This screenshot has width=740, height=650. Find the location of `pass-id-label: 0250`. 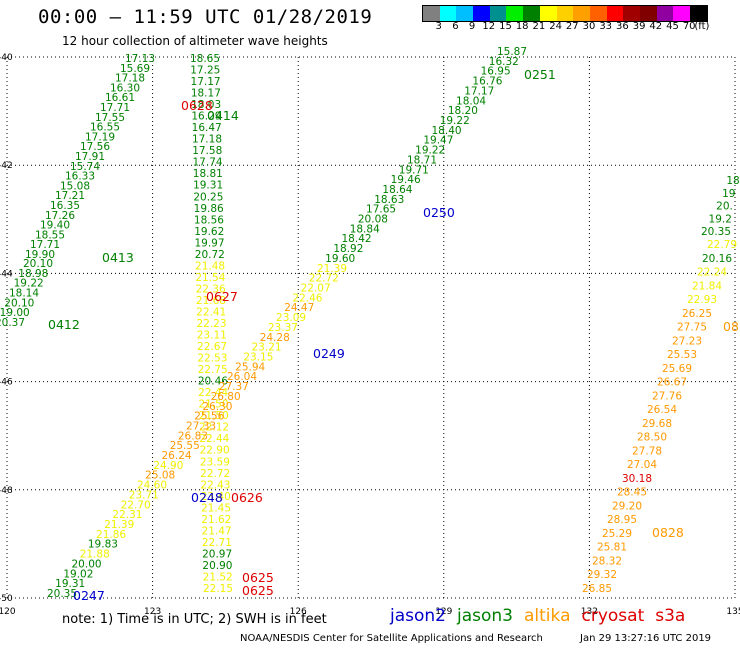

pass-id-label: 0250 is located at coordinates (439, 212).